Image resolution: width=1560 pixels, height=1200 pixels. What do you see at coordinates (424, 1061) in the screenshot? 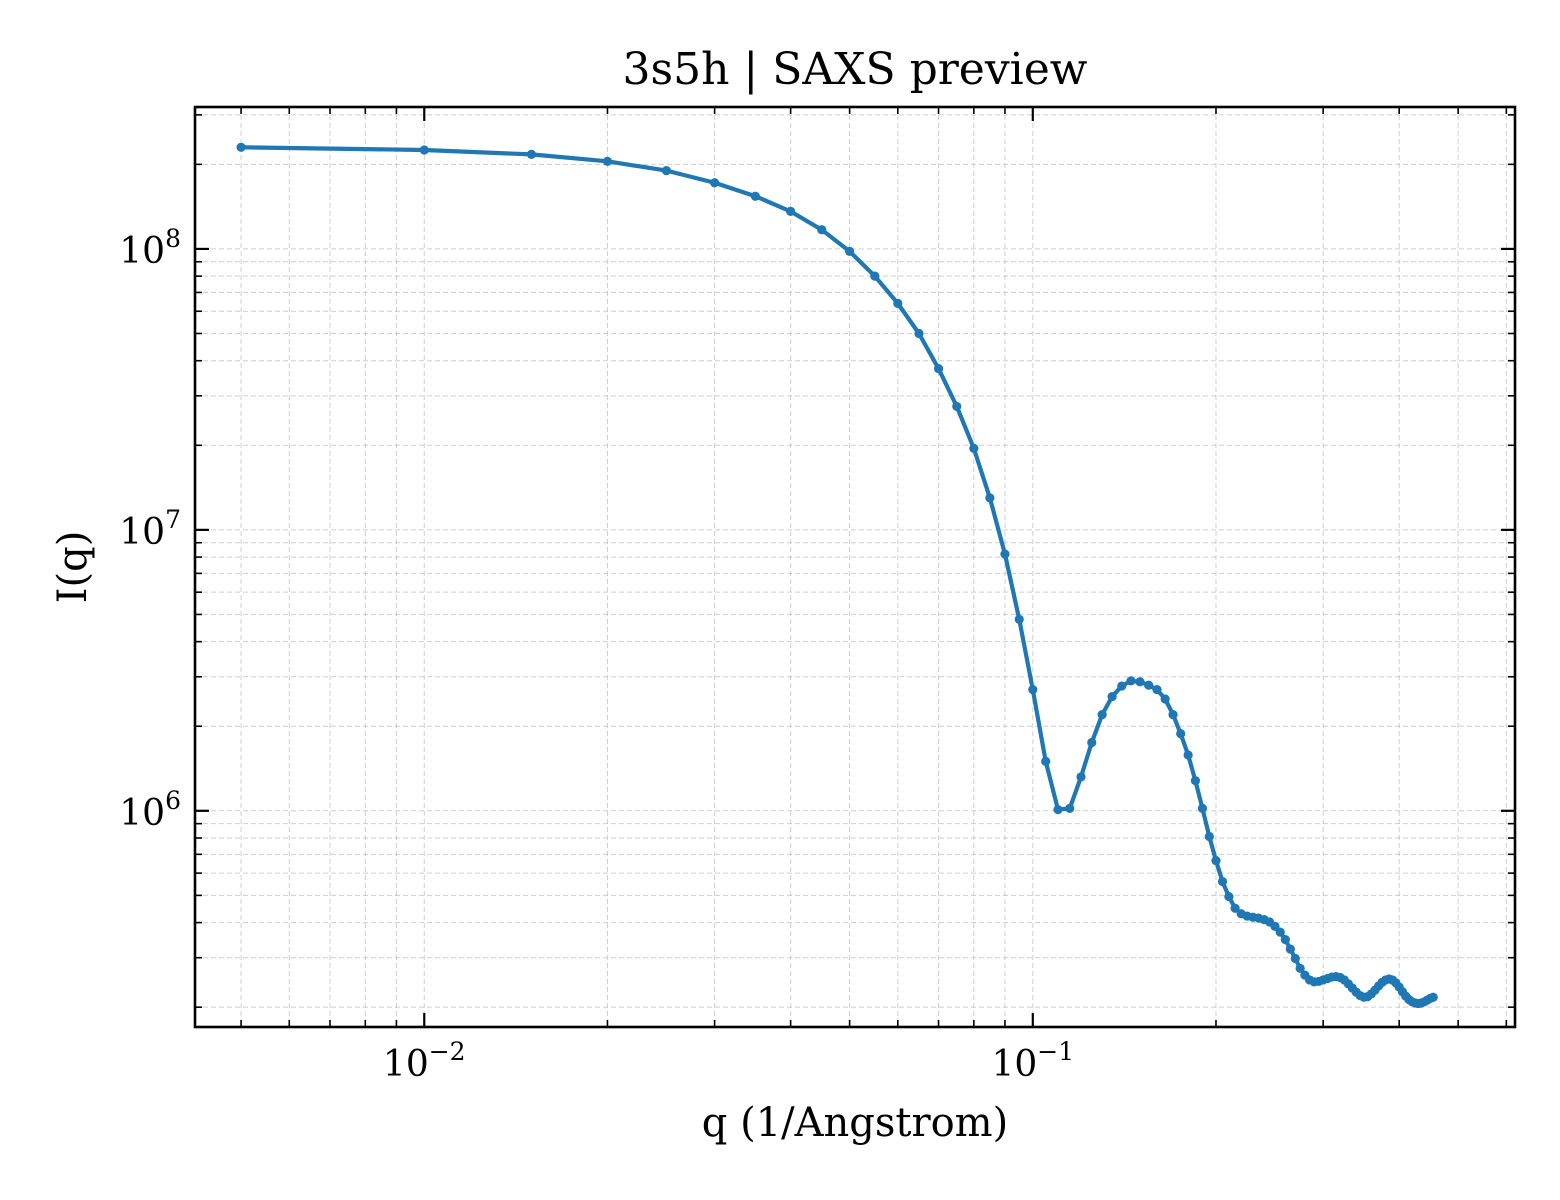
I see `x-tick-label: 10⁻²` at bounding box center [424, 1061].